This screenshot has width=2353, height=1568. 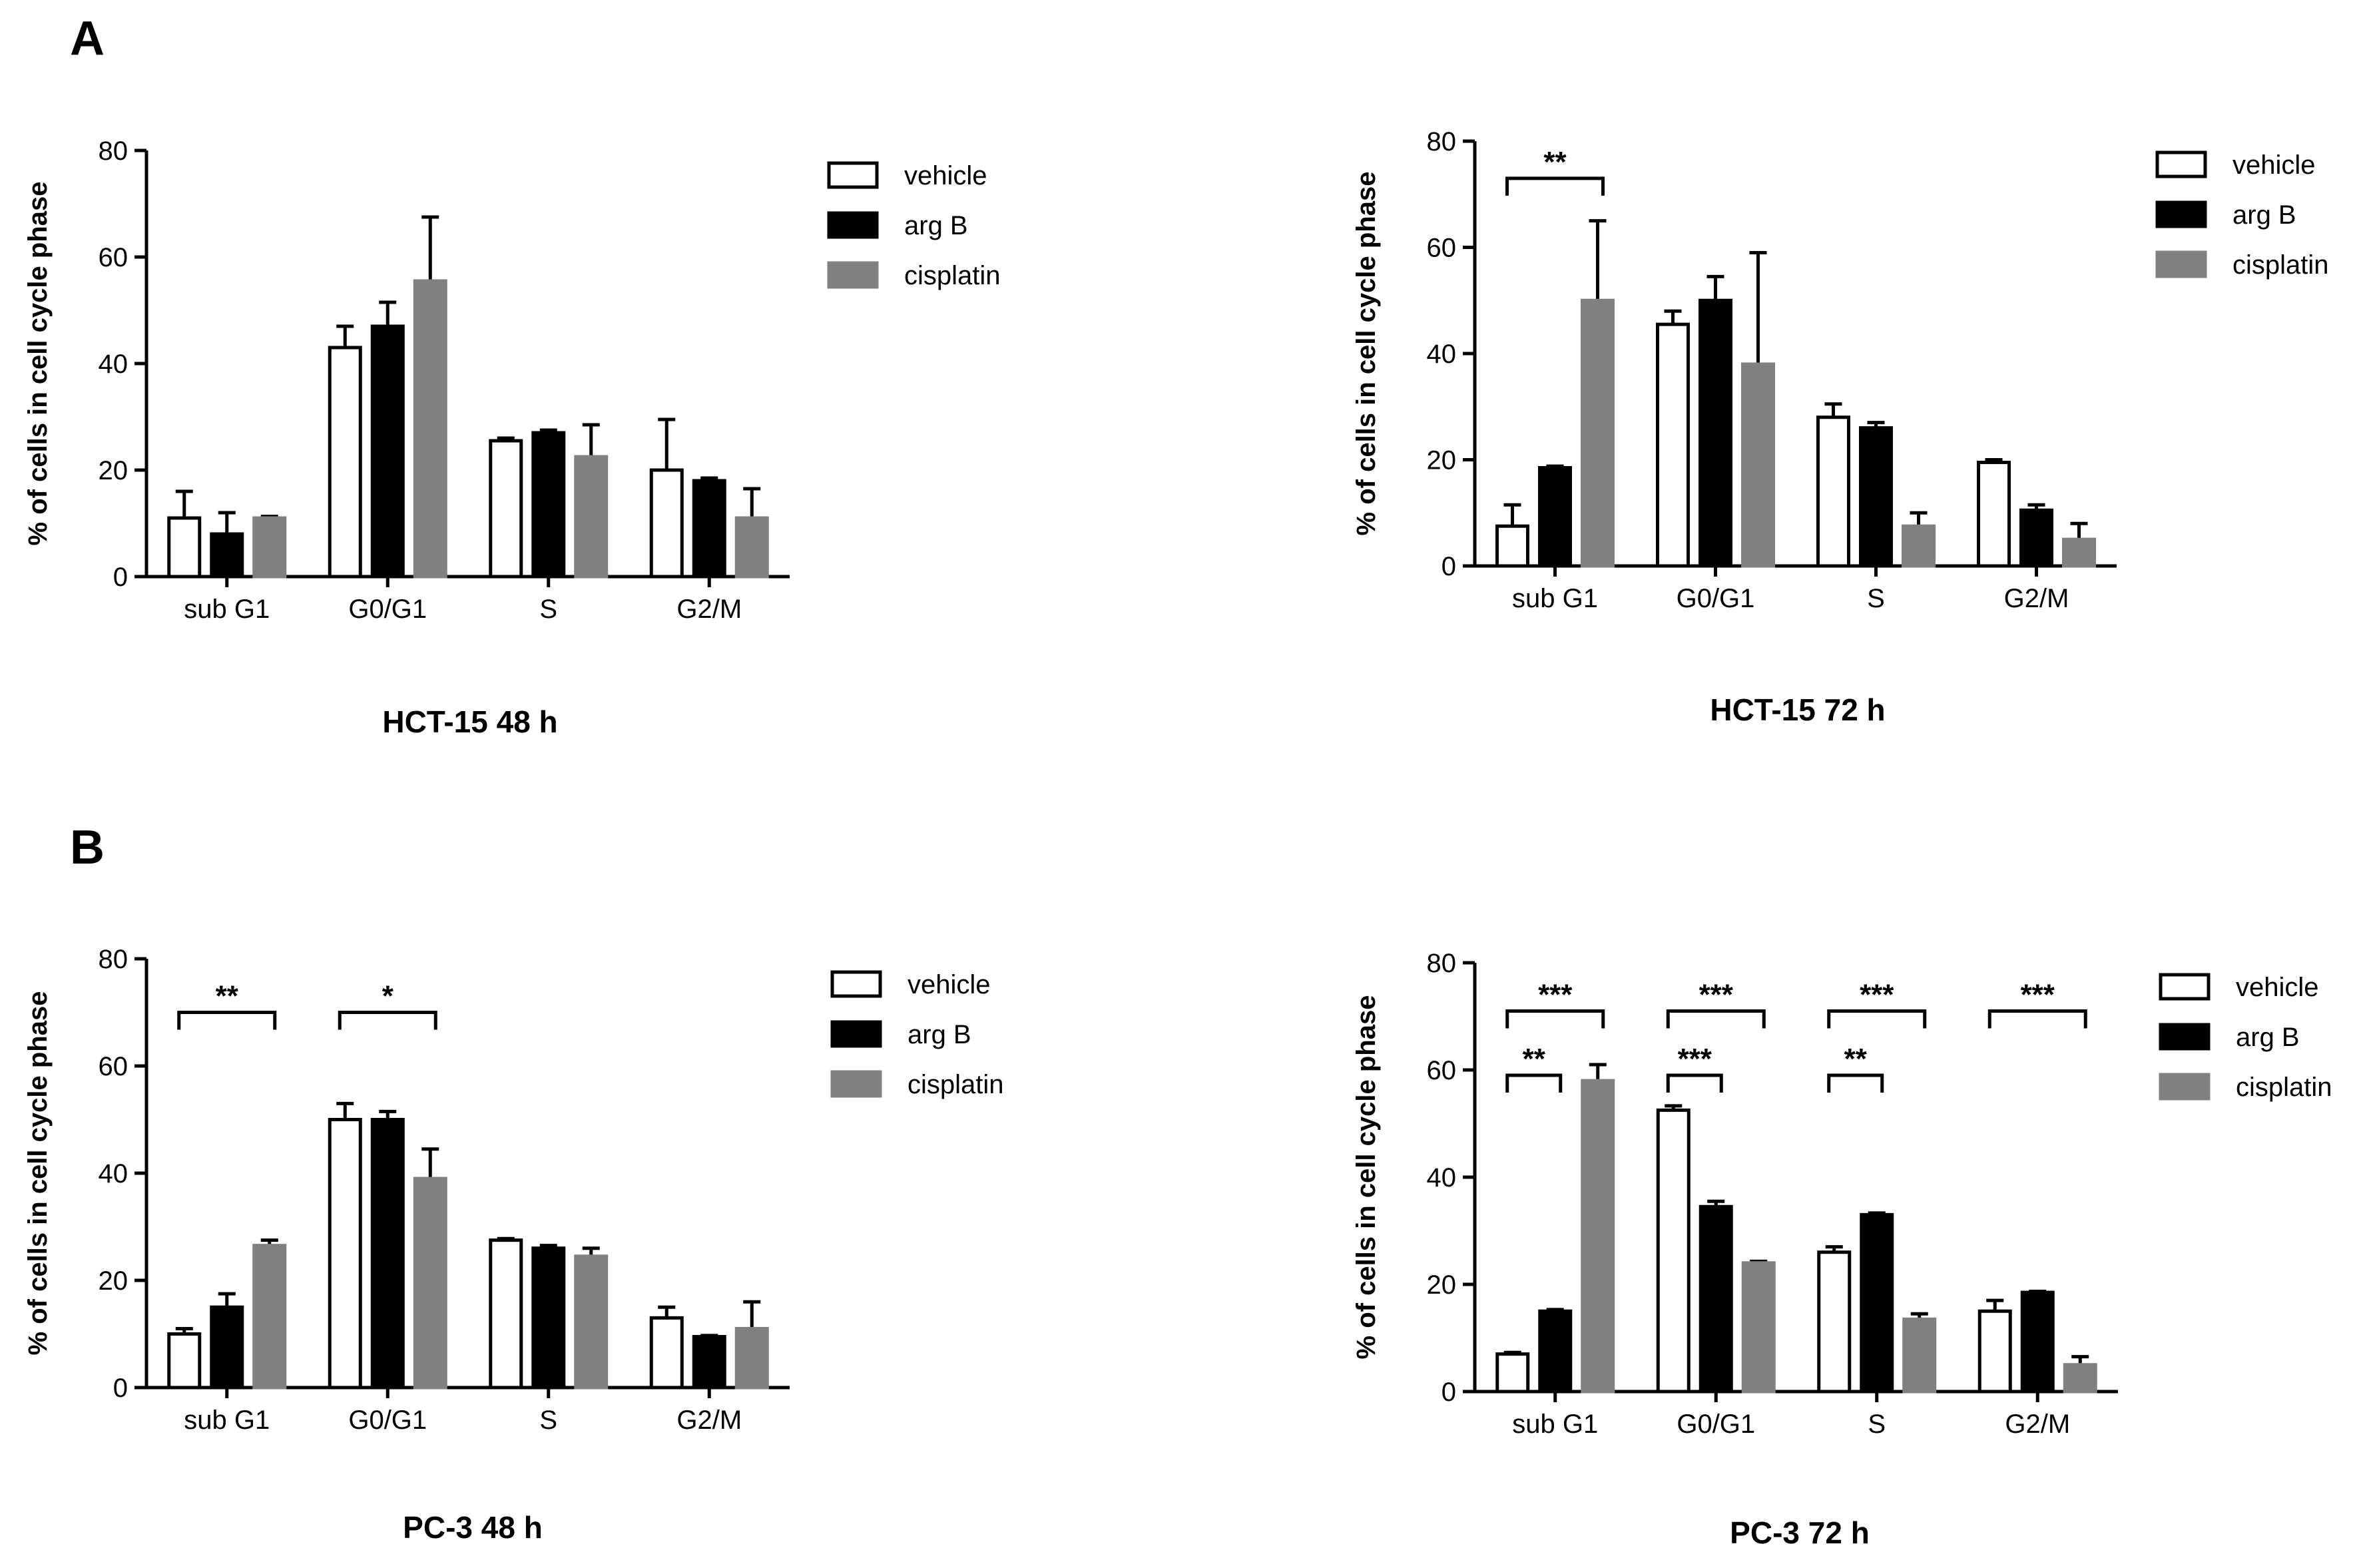 What do you see at coordinates (87, 847) in the screenshot?
I see `panel-label-b: B` at bounding box center [87, 847].